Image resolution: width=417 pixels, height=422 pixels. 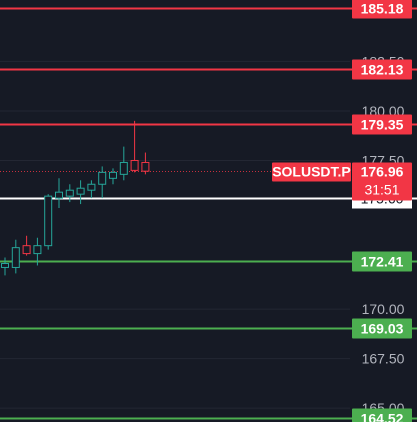 I want to click on current-price-badge, so click(x=382, y=181).